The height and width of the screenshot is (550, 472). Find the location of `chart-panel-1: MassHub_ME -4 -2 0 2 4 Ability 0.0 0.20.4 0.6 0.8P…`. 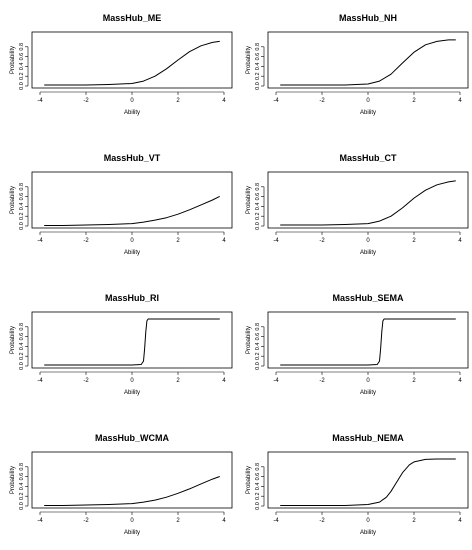

chart-panel-1: MassHub_ME -4 -2 0 2 4 Ability 0.0 0.20.4 0.6 0.8P… is located at coordinates (121, 64).